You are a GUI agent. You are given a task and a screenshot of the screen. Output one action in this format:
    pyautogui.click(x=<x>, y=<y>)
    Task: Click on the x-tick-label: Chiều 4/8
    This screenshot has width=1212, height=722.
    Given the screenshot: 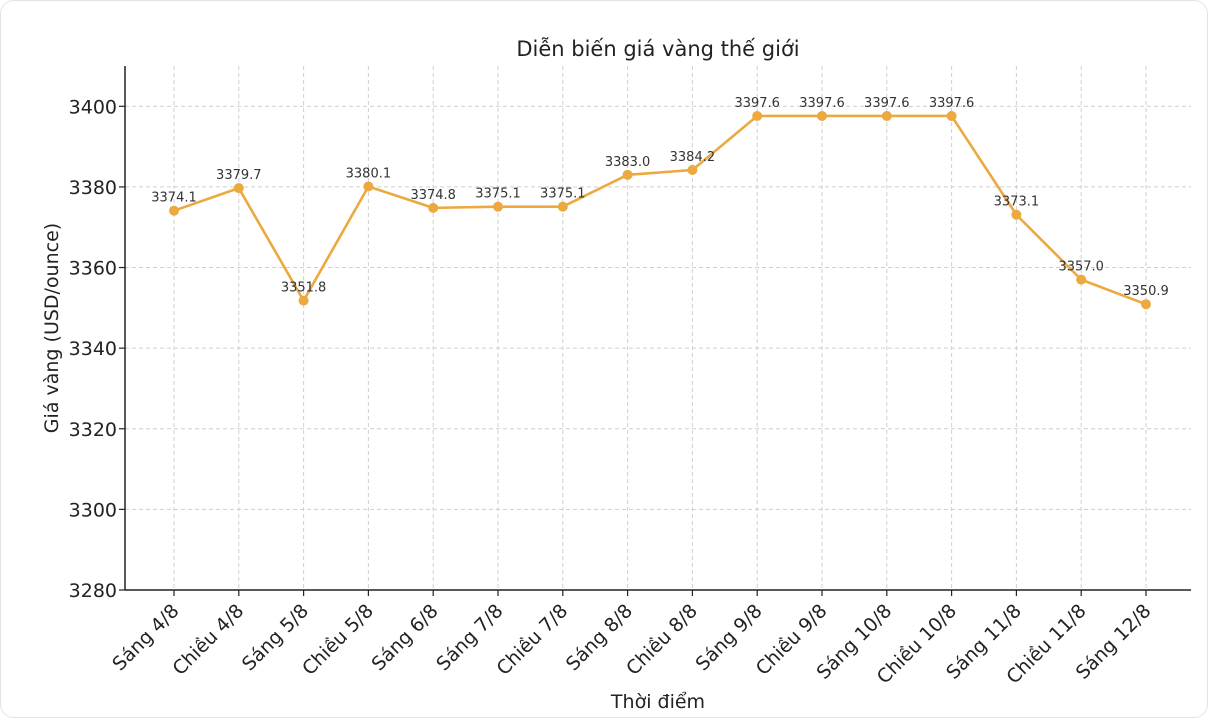 What is the action you would take?
    pyautogui.click(x=208, y=640)
    